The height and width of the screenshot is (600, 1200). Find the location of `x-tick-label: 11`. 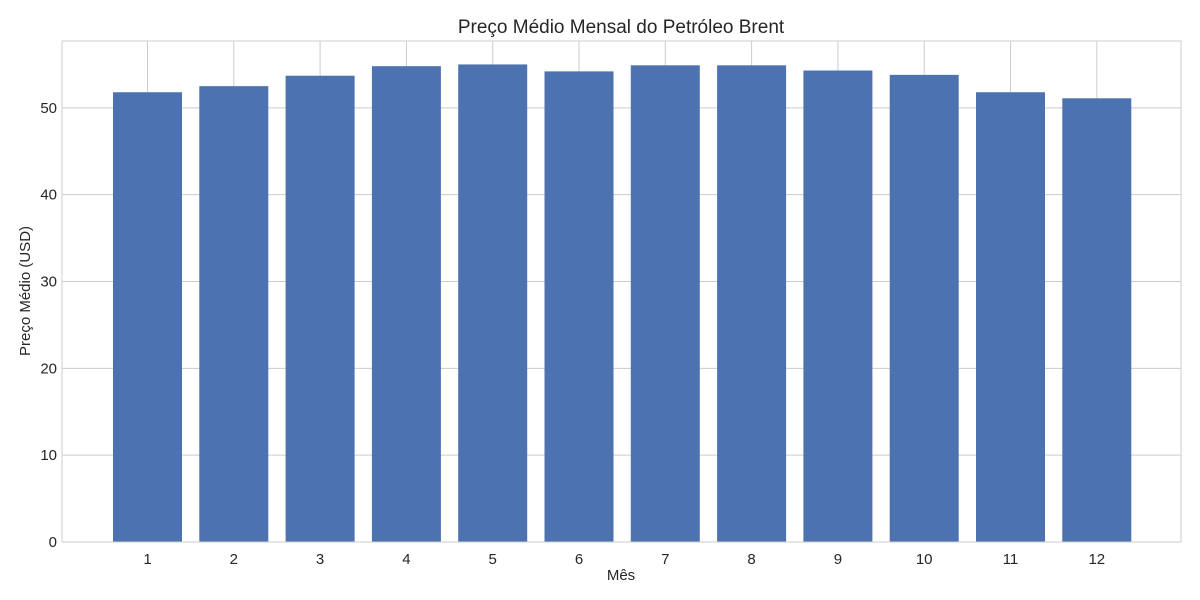

x-tick-label: 11 is located at coordinates (1011, 559).